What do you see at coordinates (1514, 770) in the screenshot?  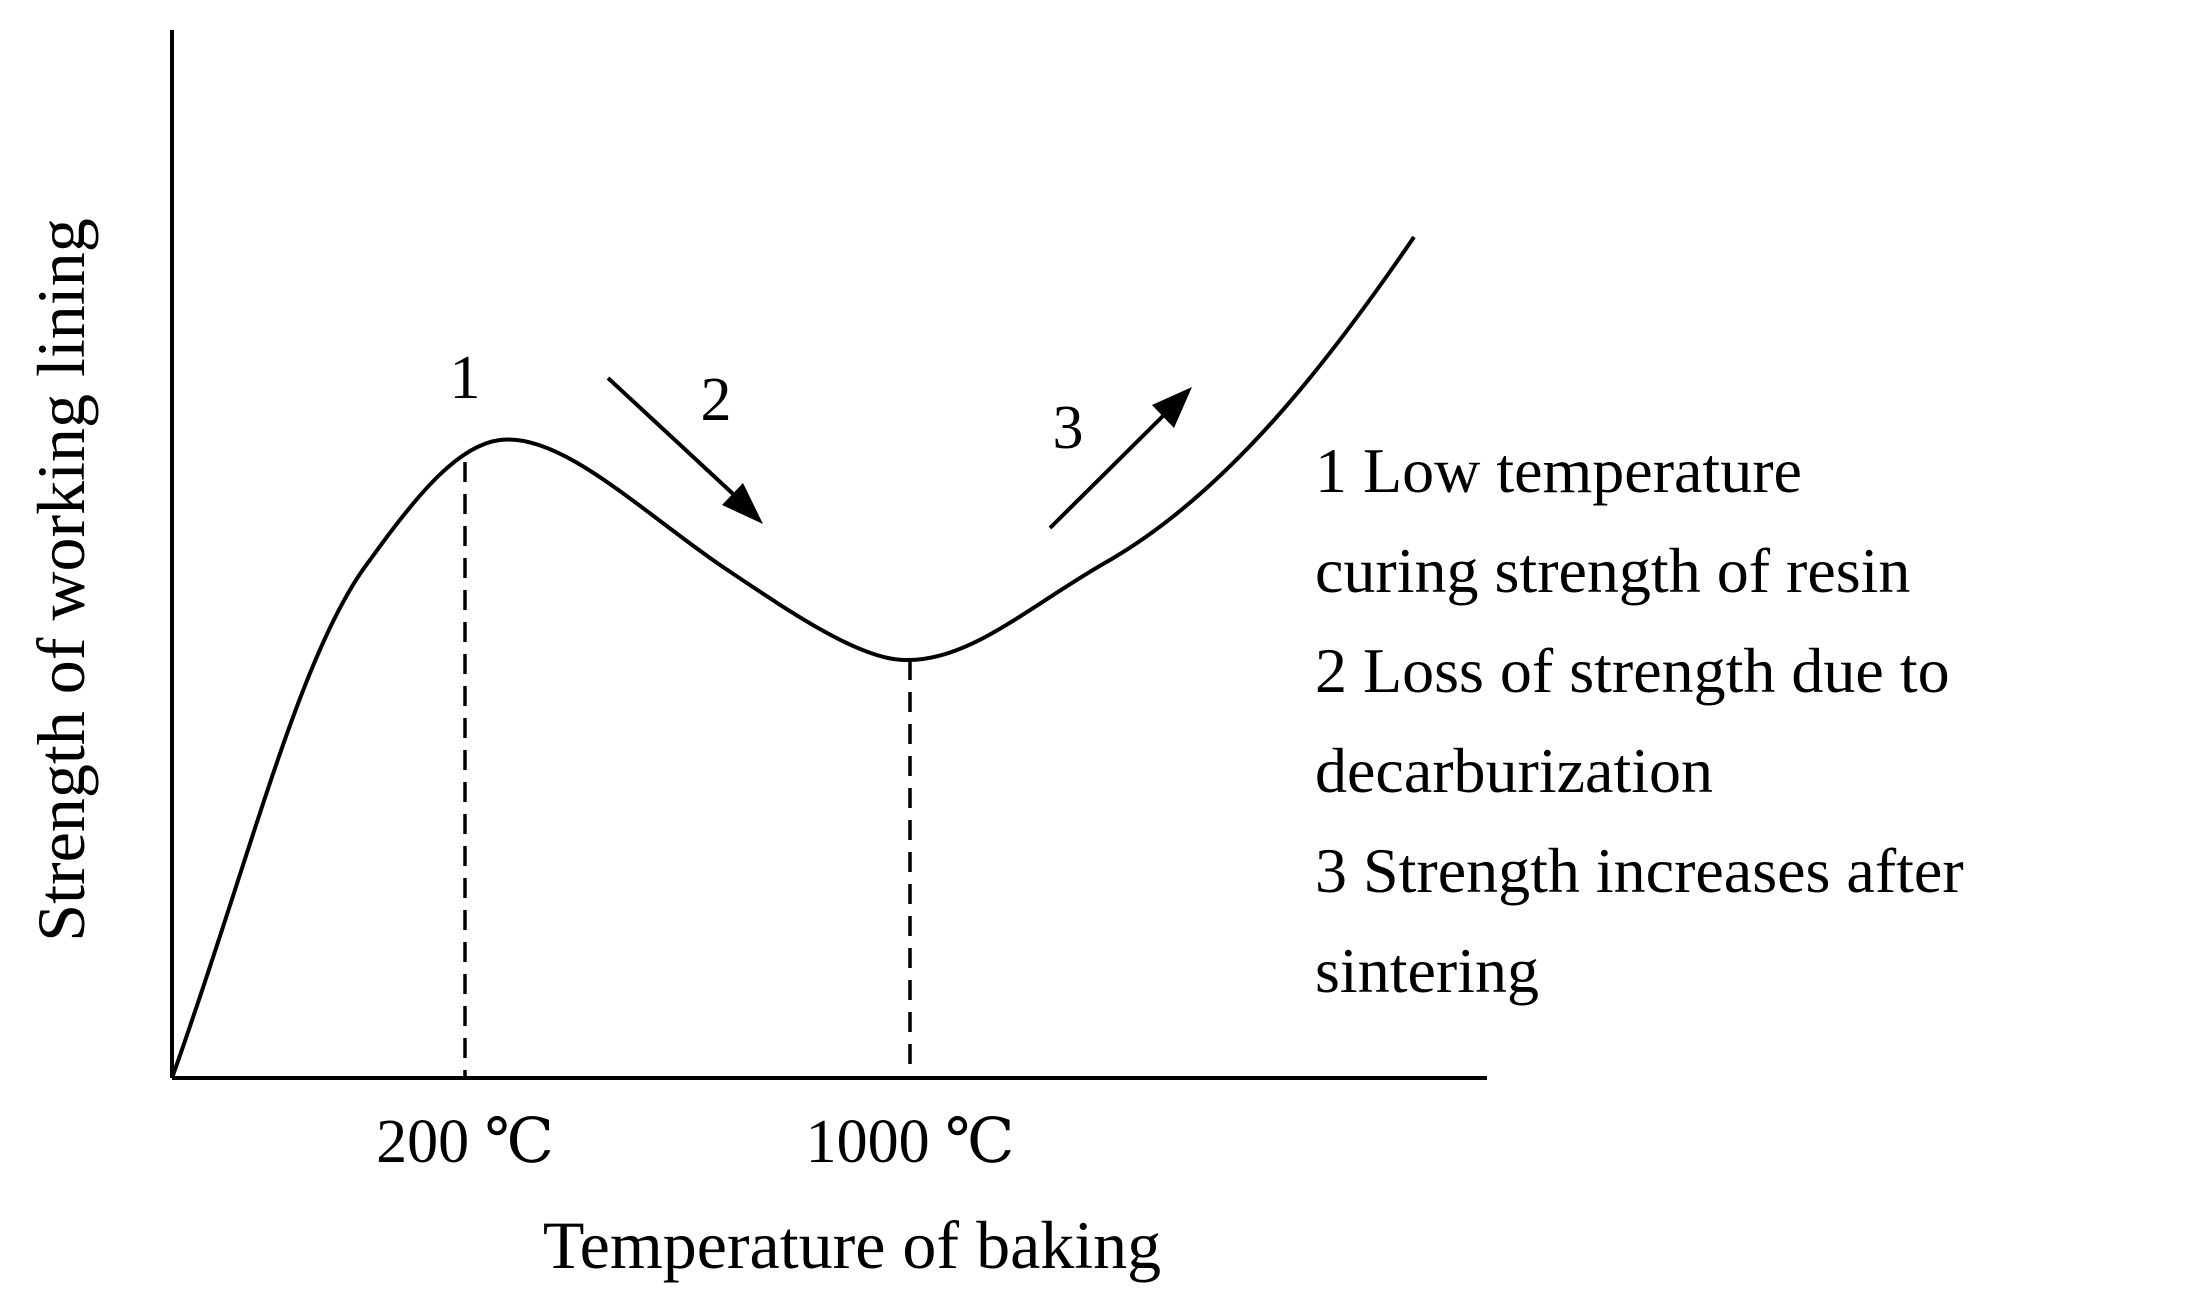 I see `legend-line-4: decarburization` at bounding box center [1514, 770].